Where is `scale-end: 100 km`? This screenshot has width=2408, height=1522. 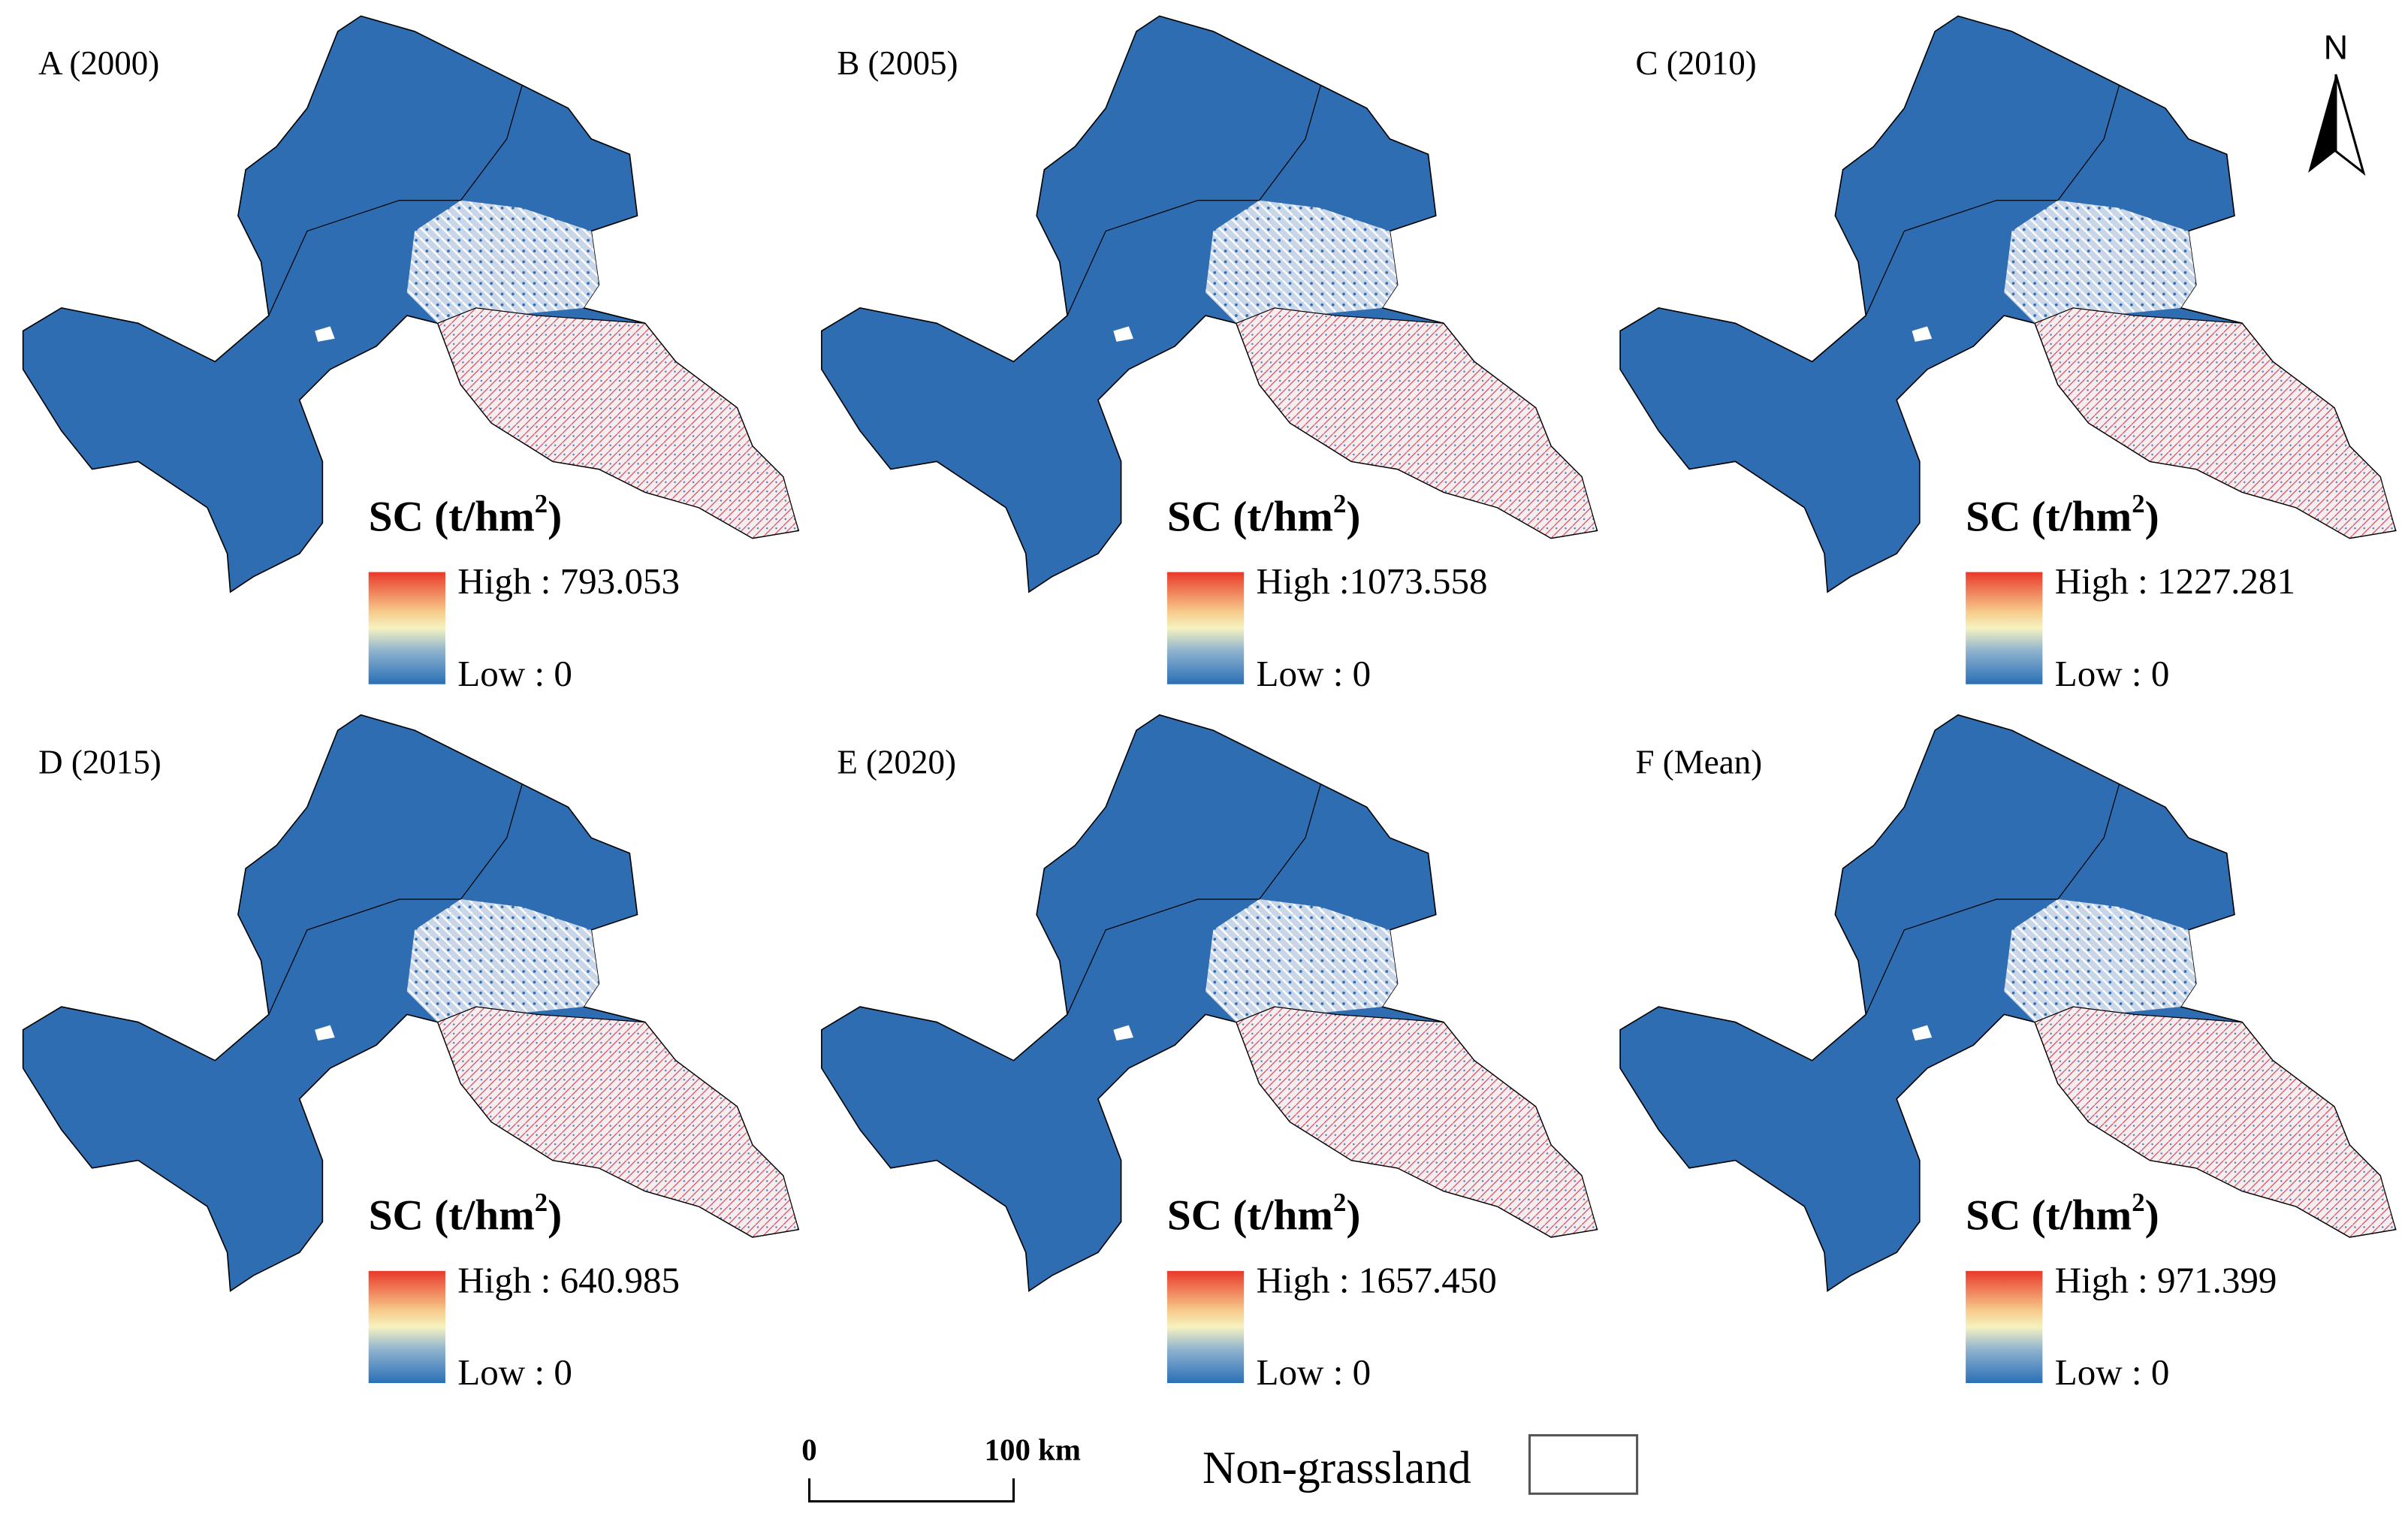
scale-end: 100 km is located at coordinates (1033, 1449).